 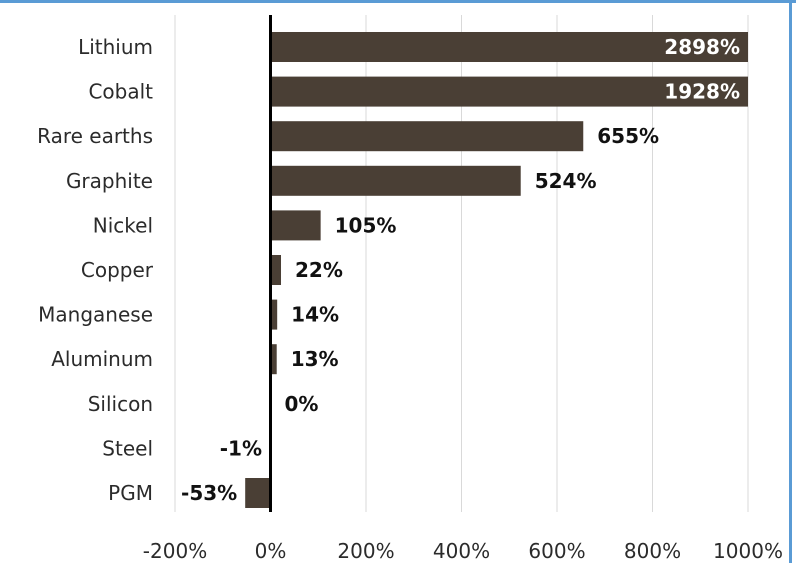 I want to click on bar-copper, so click(x=276, y=270).